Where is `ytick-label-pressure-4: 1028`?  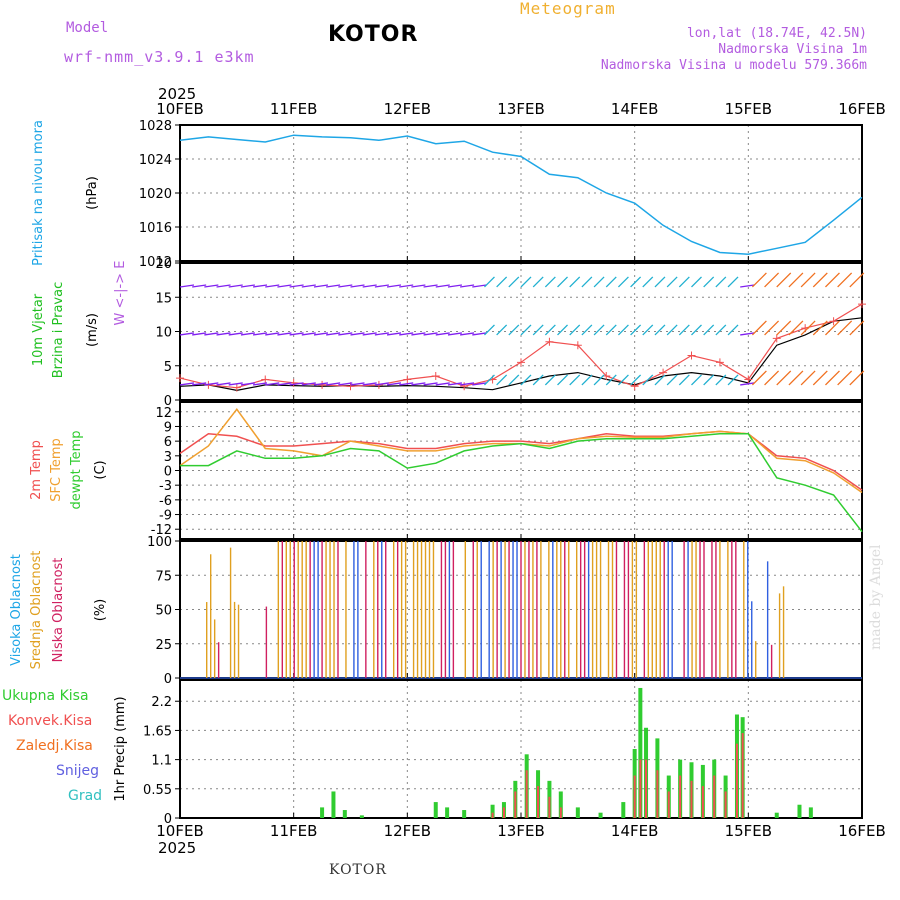 ytick-label-pressure-4: 1028 is located at coordinates (155, 126).